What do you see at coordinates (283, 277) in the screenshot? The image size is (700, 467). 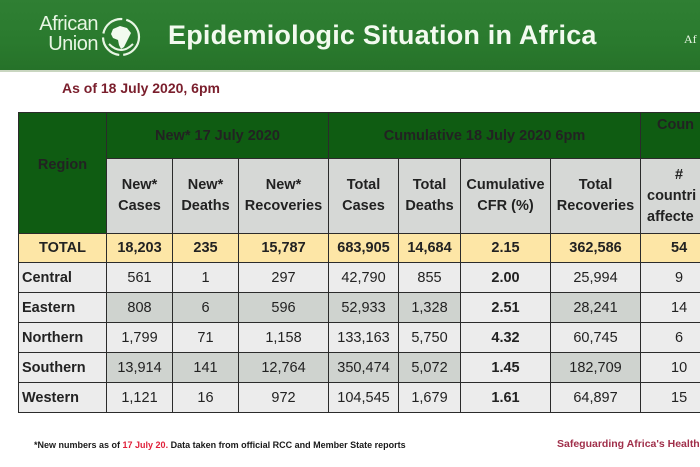 I see `cell-new-recoveries: 297` at bounding box center [283, 277].